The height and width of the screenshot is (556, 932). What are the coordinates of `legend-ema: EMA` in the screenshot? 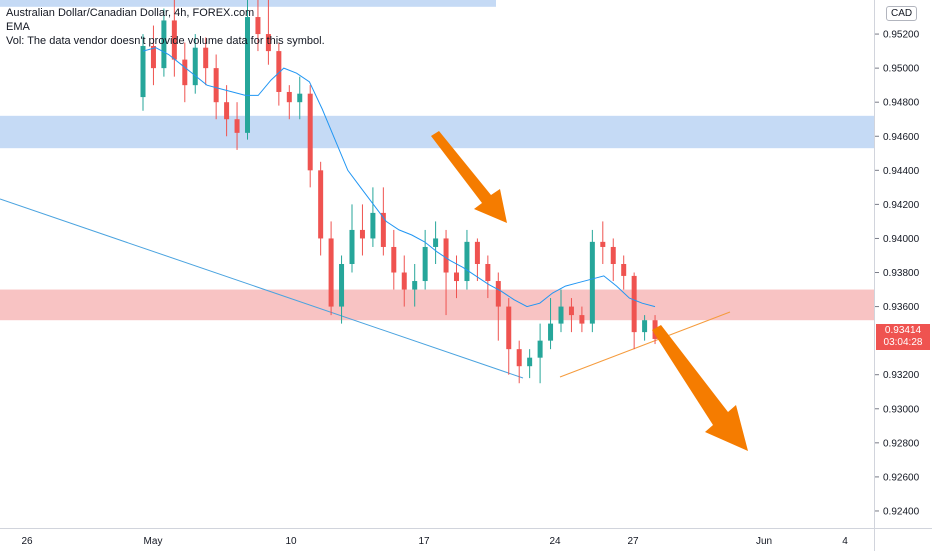 It's located at (18, 27).